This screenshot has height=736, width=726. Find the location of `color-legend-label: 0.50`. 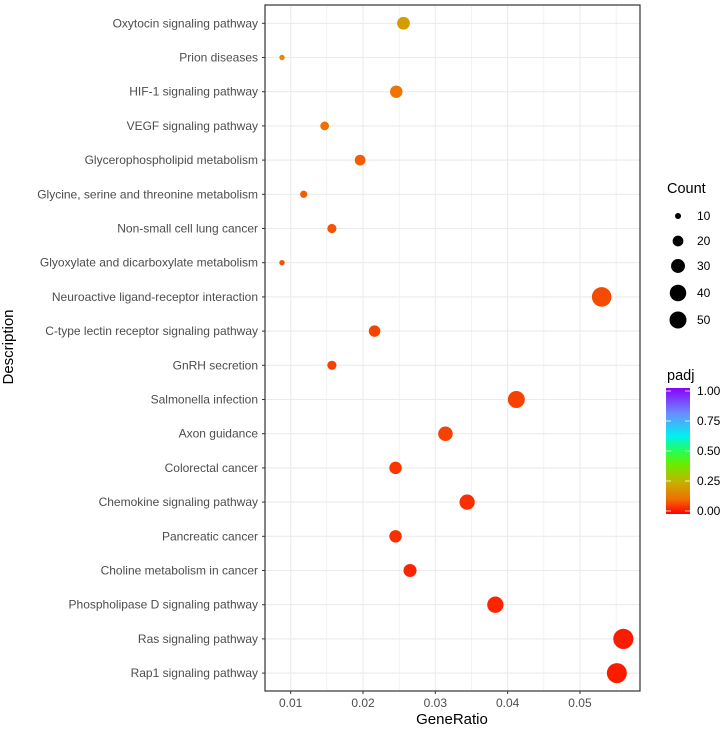

color-legend-label: 0.50 is located at coordinates (709, 451).